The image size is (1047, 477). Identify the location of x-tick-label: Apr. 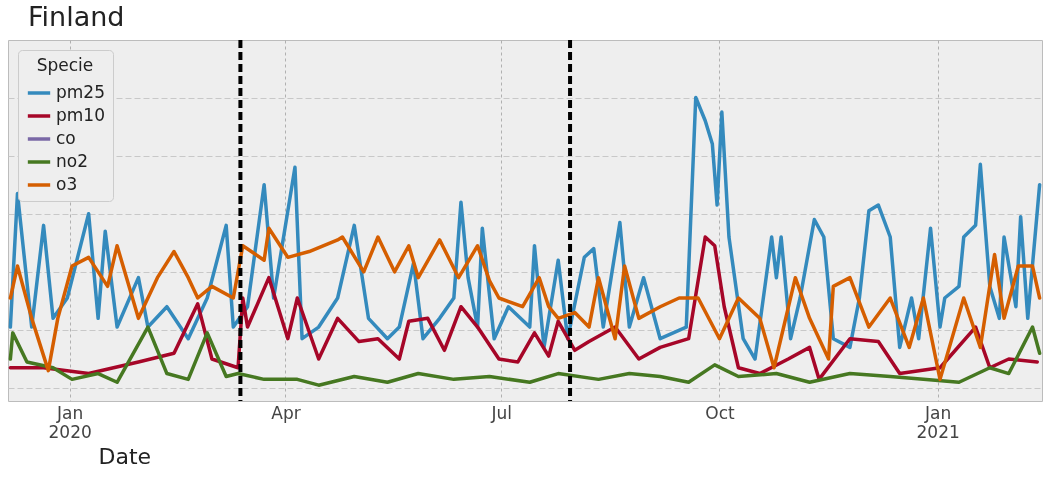
(286, 412).